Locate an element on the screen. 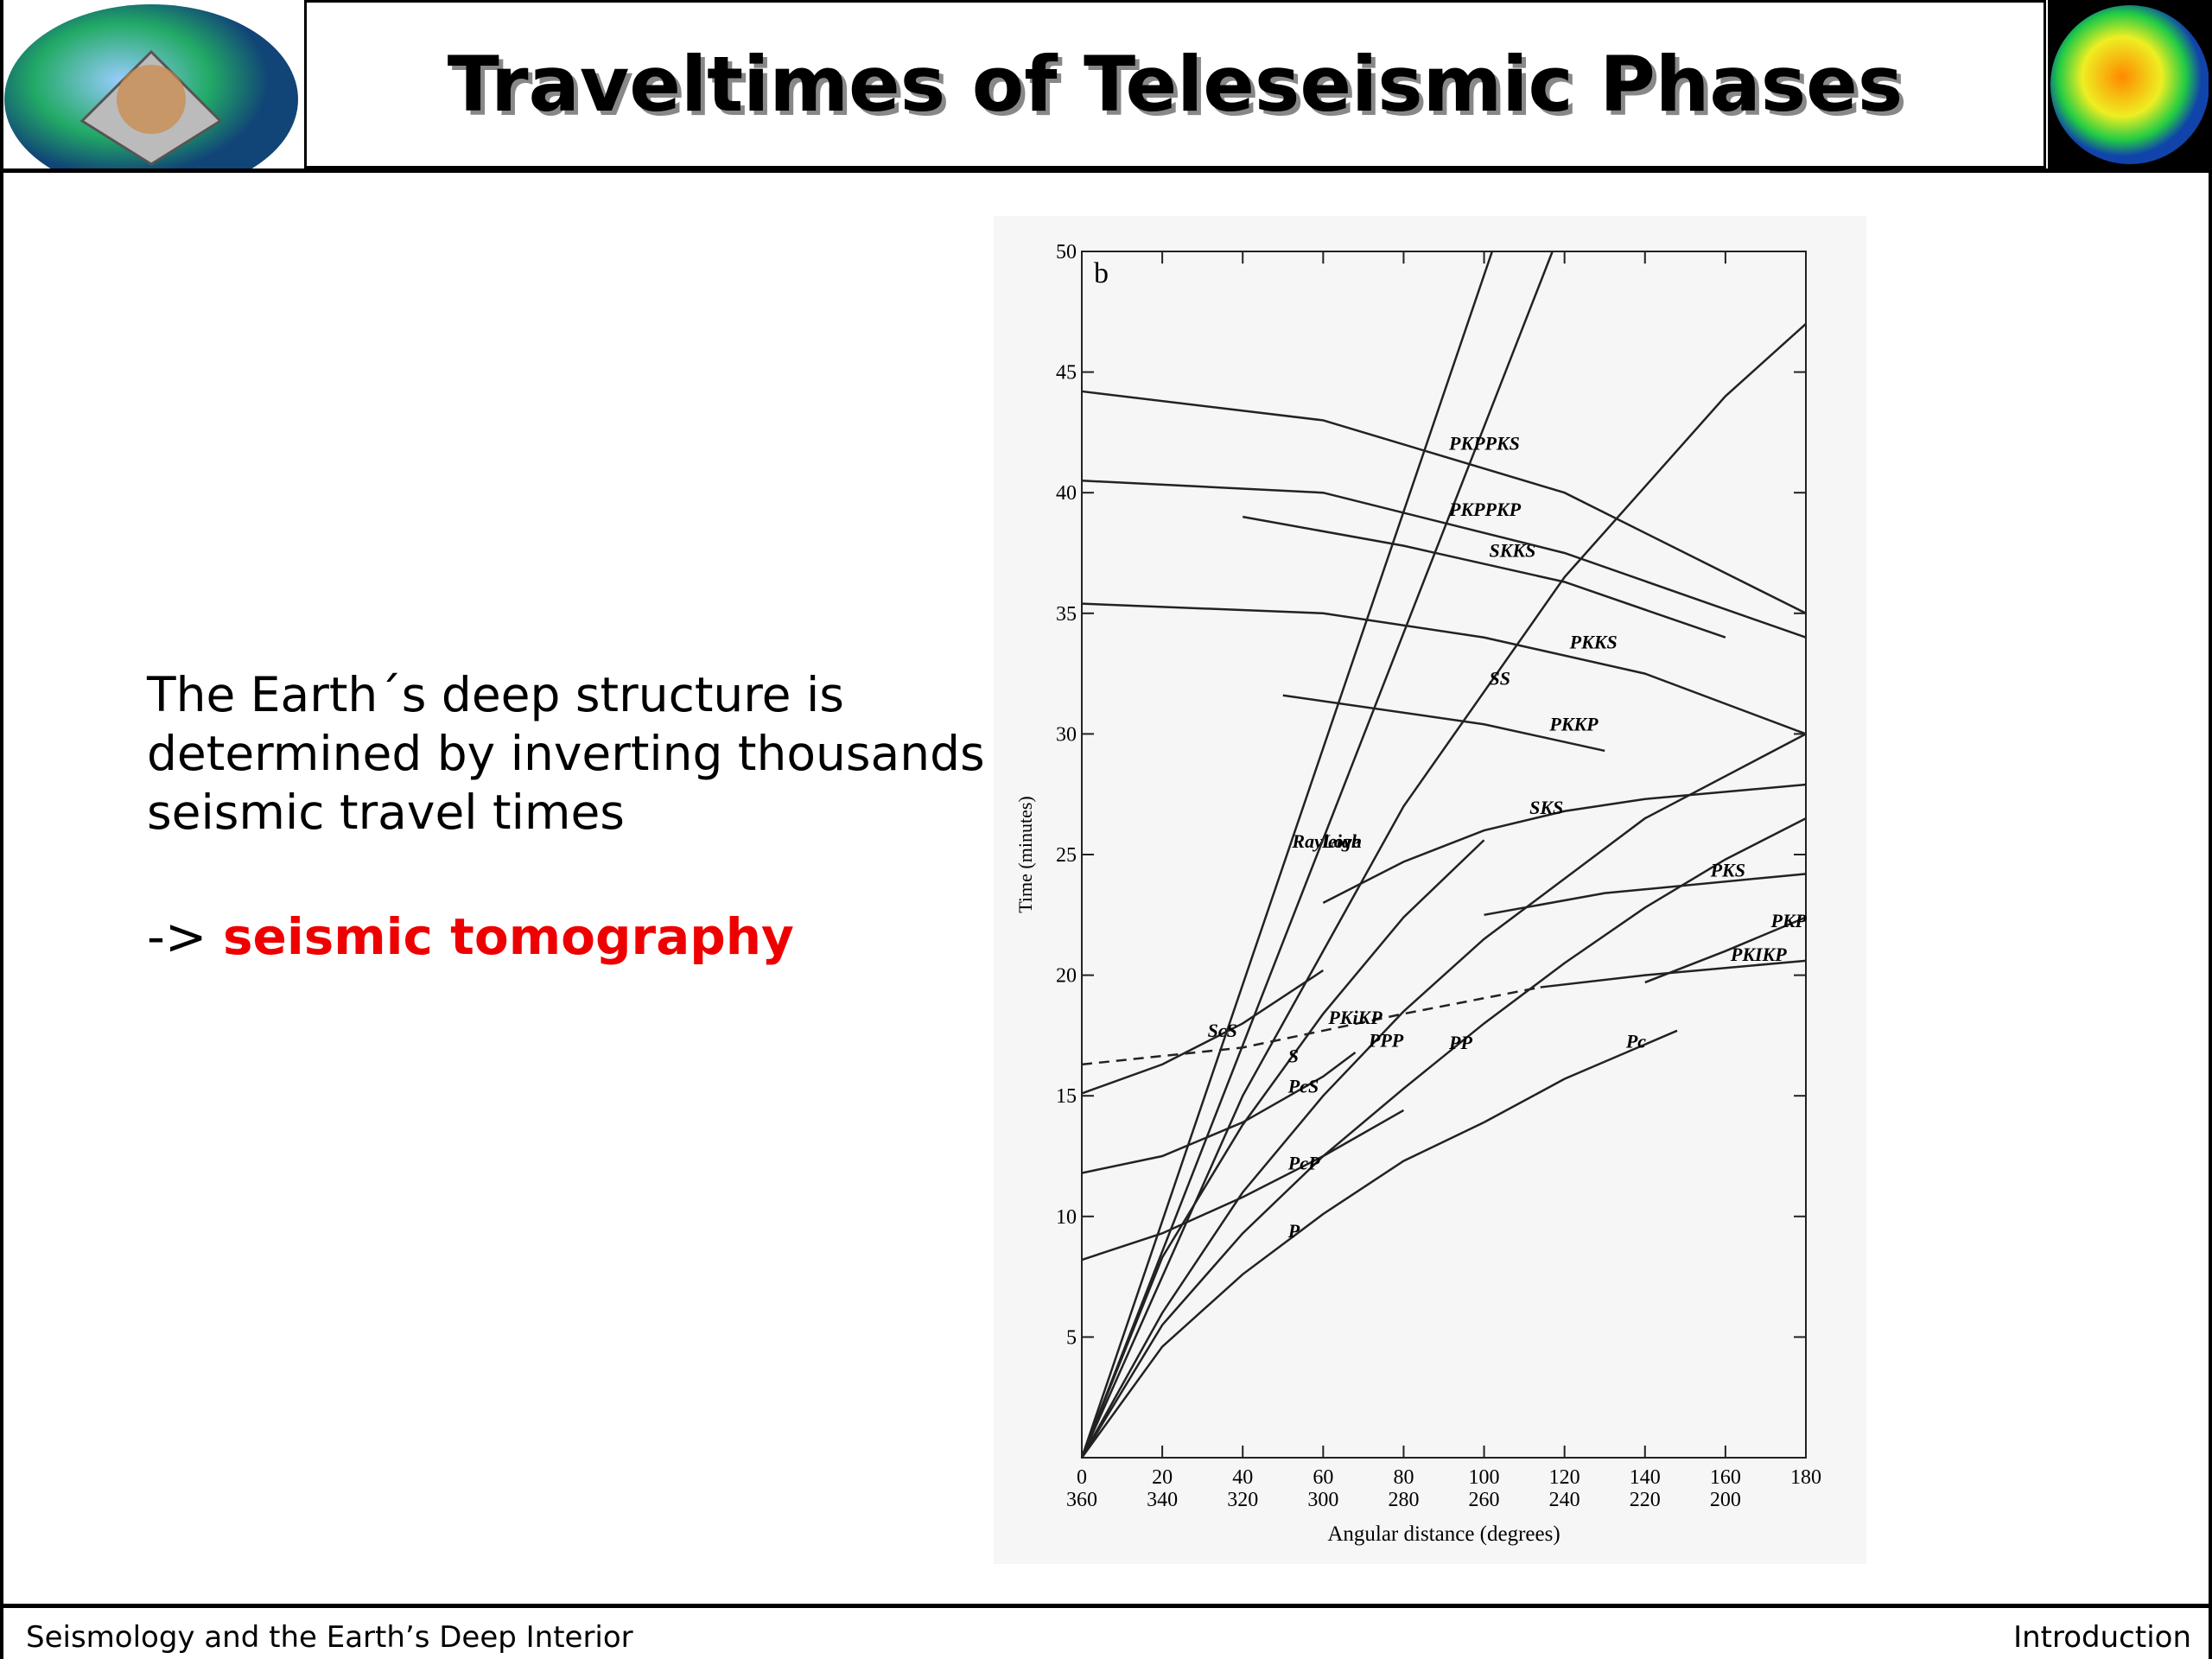  phase-label: PKP is located at coordinates (1788, 920).